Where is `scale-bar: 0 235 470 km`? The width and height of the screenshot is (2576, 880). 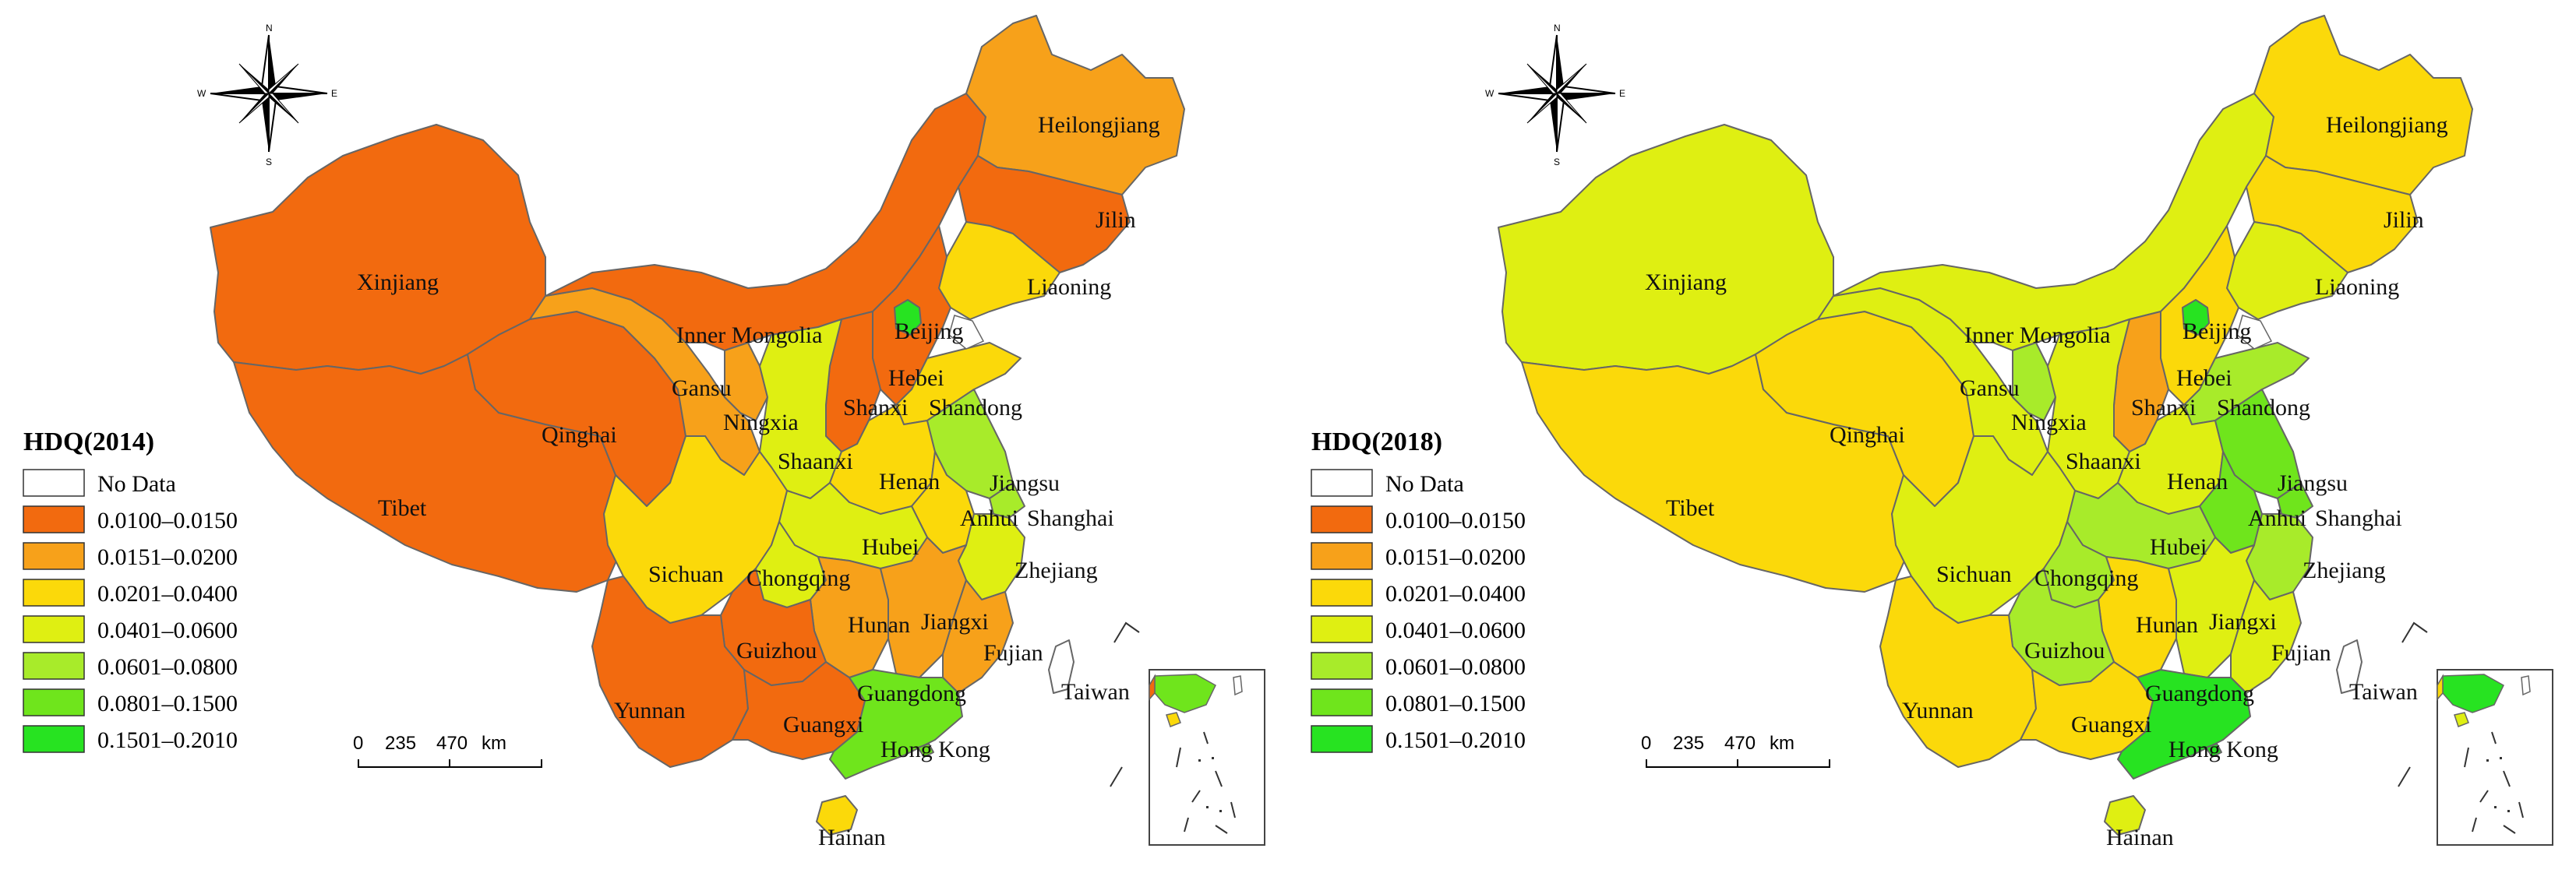 scale-bar: 0 235 470 km is located at coordinates (447, 751).